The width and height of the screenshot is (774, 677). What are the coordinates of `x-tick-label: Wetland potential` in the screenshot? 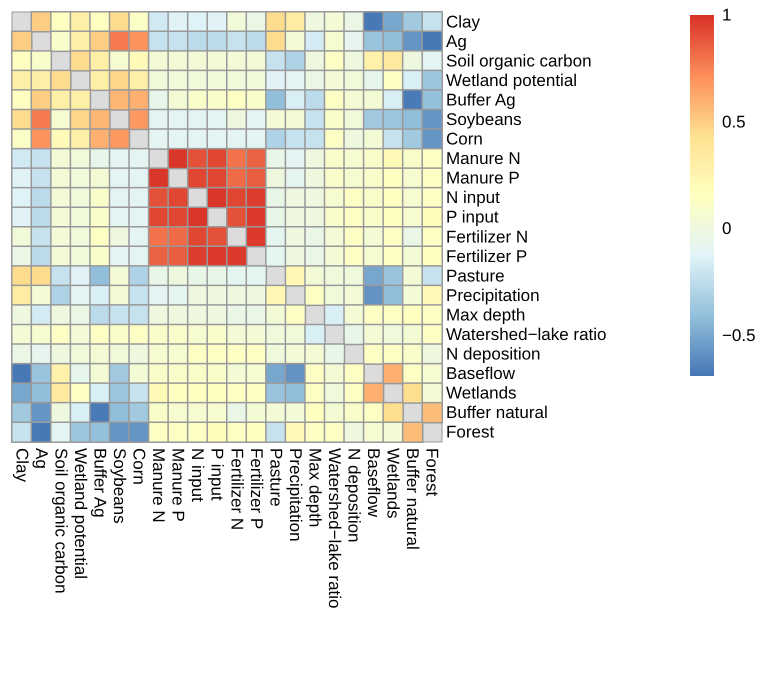 It's located at (80, 514).